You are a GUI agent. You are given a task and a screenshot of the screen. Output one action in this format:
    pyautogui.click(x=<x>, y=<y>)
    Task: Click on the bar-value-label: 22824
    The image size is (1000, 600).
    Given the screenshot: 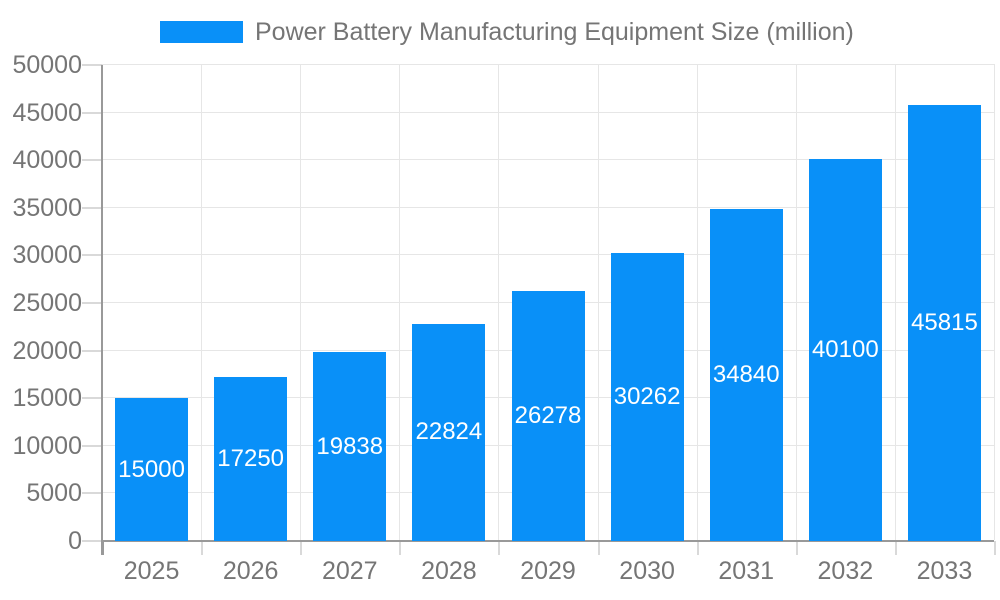 What is the action you would take?
    pyautogui.click(x=449, y=432)
    